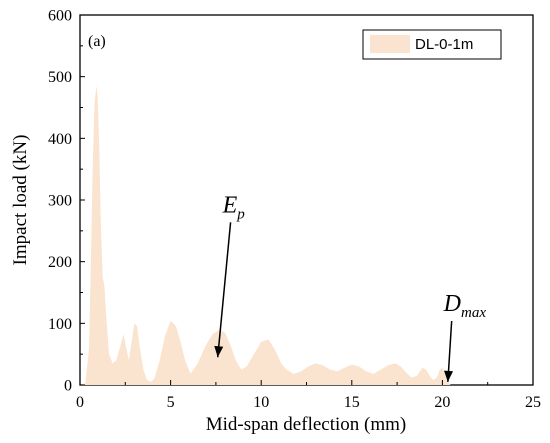 This screenshot has height=443, width=550. I want to click on x-tick-label: 25, so click(533, 402).